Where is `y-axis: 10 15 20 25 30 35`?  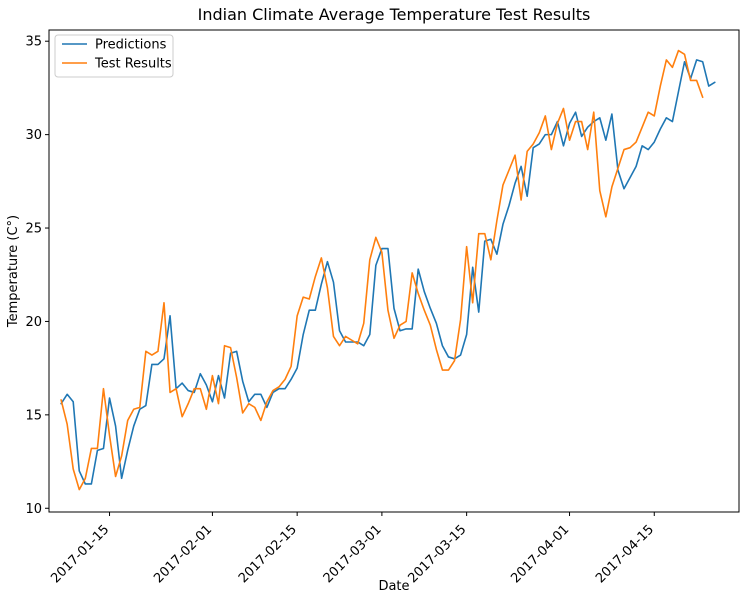
y-axis: 10 15 20 25 30 35 is located at coordinates (37, 276).